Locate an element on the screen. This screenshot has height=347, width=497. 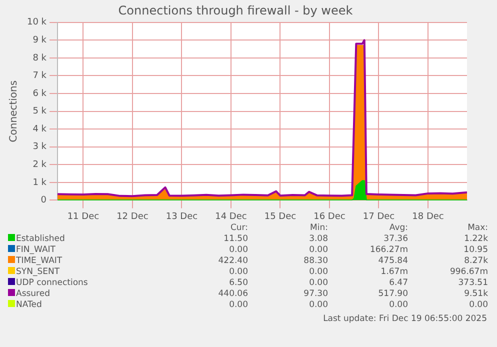
y-tick-label: 5 k is located at coordinates (40, 111).